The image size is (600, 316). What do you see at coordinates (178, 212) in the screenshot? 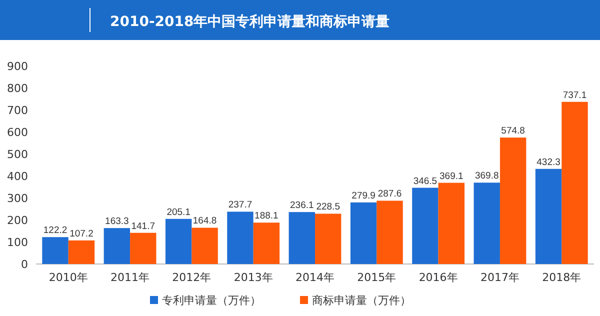
I see `data-label: 205.1` at bounding box center [178, 212].